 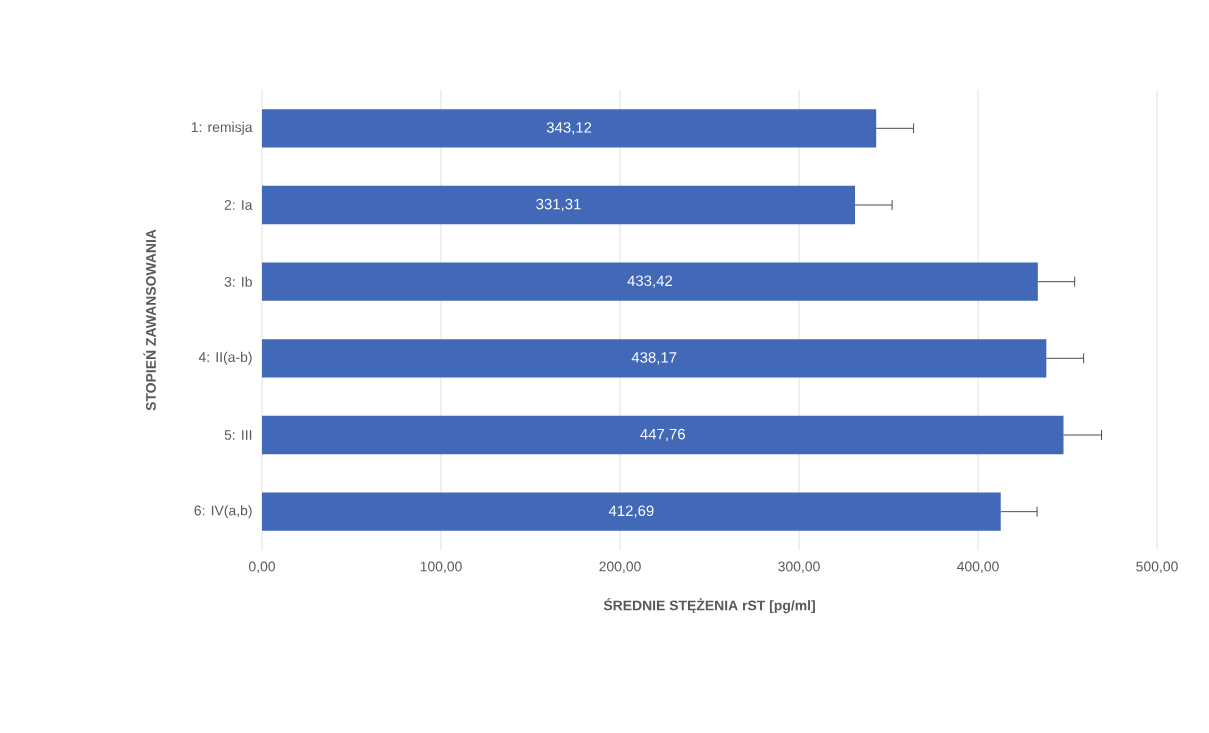 I want to click on data-label: 331,31, so click(x=558, y=205).